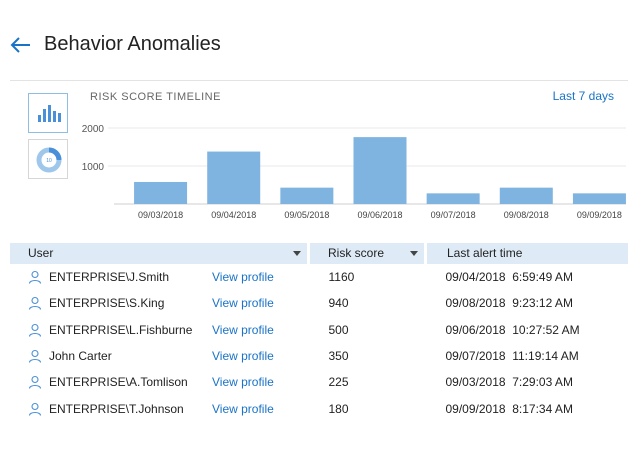 The height and width of the screenshot is (450, 640). Describe the element at coordinates (338, 329) in the screenshot. I see `risk-score-value: 500` at that location.